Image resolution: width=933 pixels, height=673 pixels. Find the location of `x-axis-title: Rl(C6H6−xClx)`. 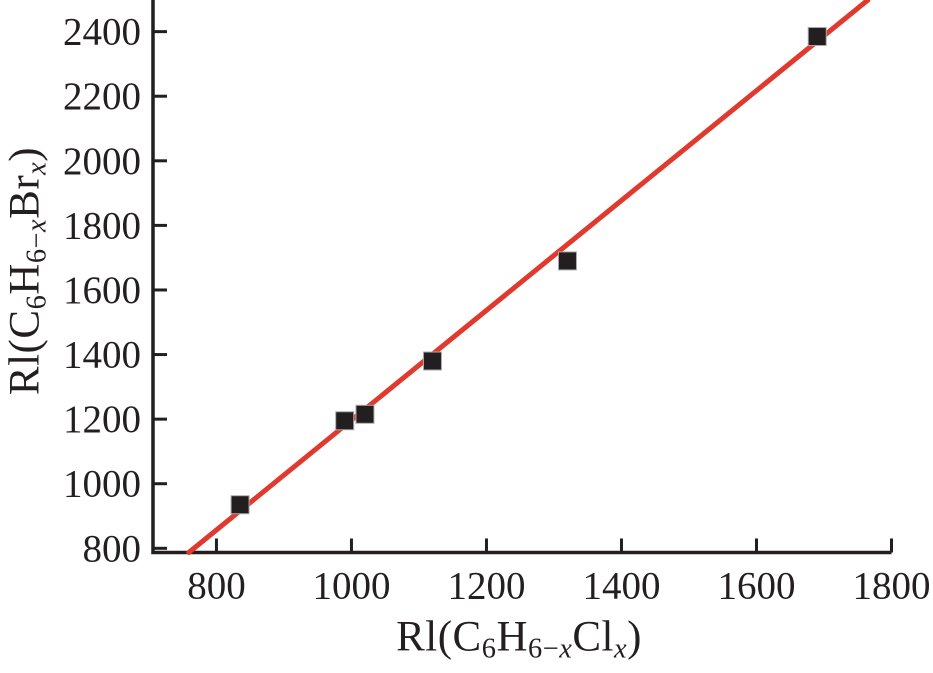

x-axis-title: Rl(C6H6−xClx) is located at coordinates (519, 639).